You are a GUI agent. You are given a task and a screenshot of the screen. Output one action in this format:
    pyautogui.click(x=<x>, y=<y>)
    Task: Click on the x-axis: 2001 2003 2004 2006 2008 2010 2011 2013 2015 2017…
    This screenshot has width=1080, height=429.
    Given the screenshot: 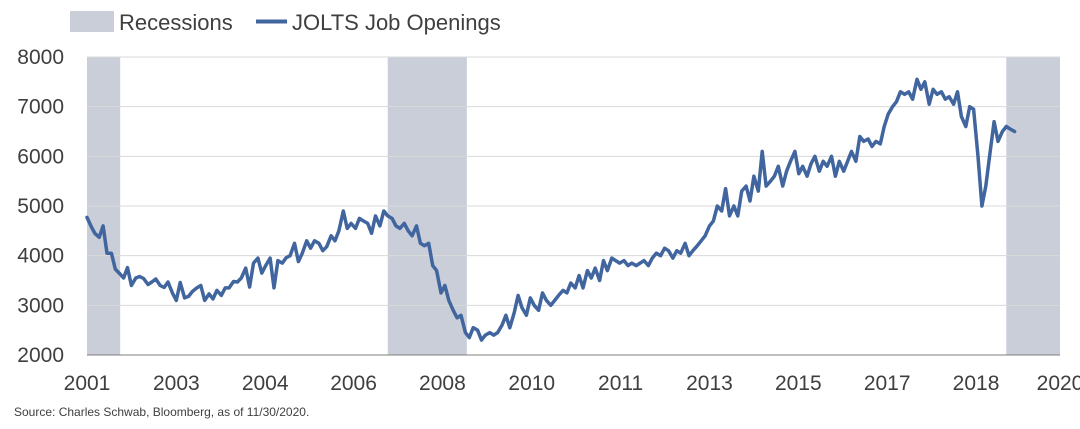 What is the action you would take?
    pyautogui.click(x=572, y=383)
    